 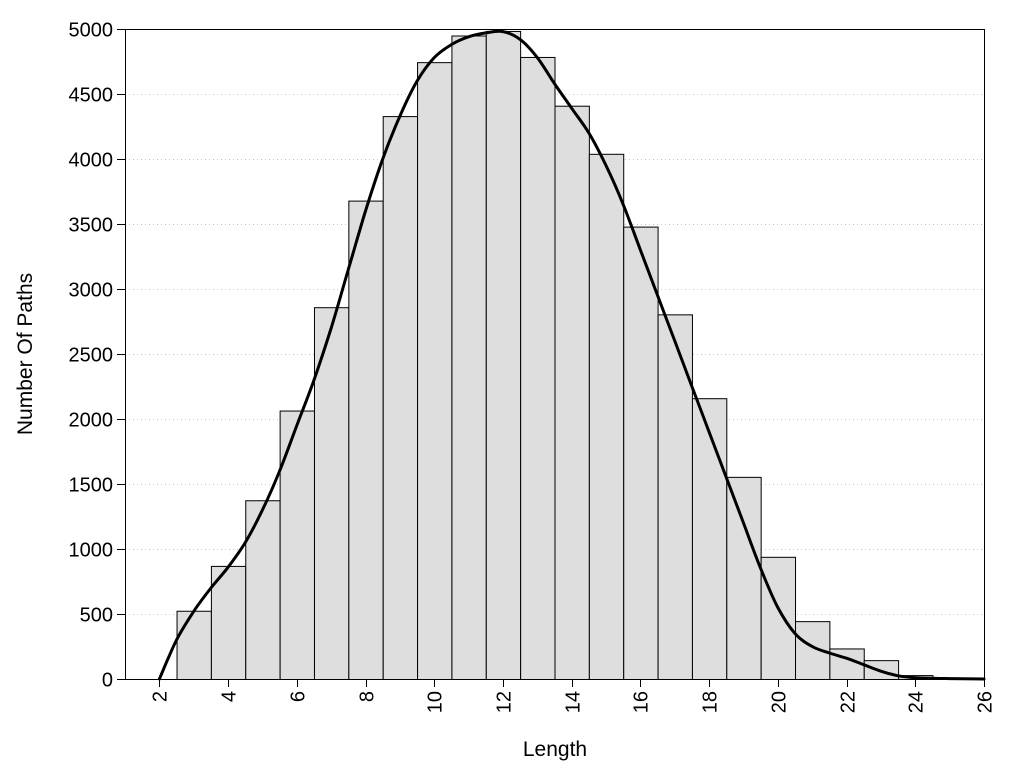 I want to click on x-tick-label: 8, so click(x=368, y=696).